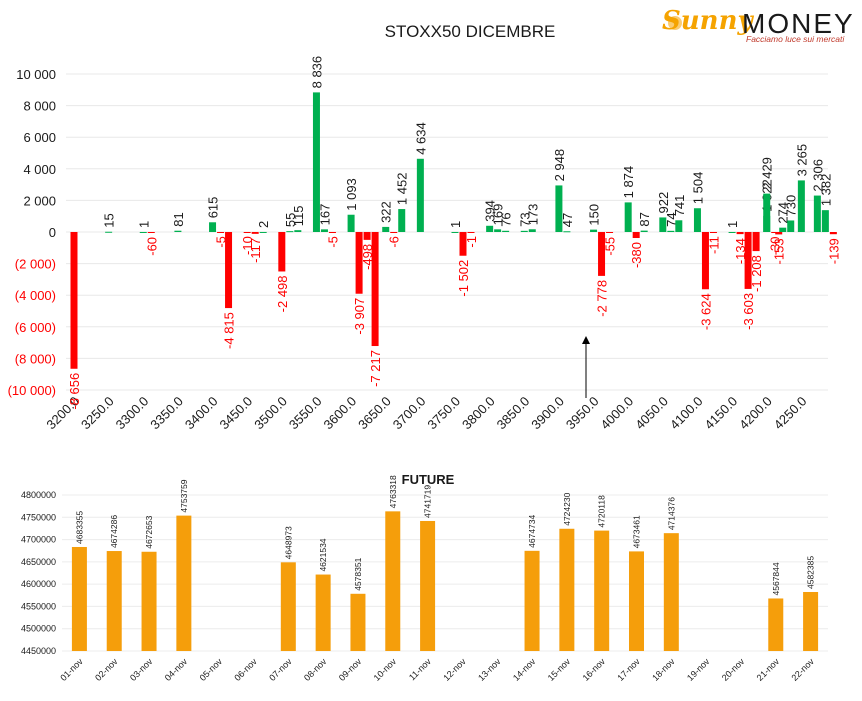 The height and width of the screenshot is (701, 862). I want to click on data-label: 8 836, so click(316, 72).